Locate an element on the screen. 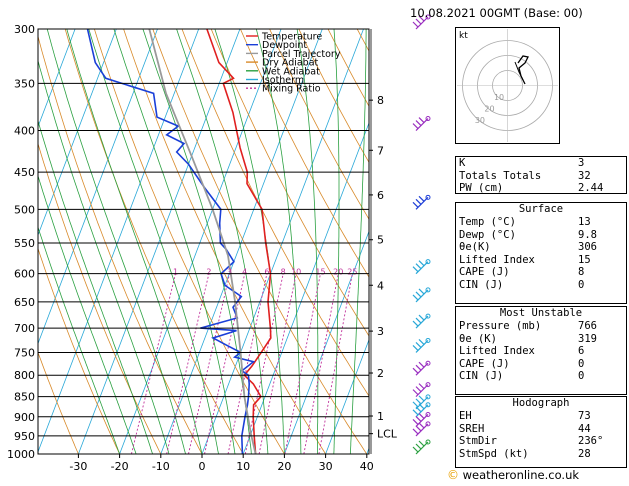 The width and height of the screenshot is (629, 486). mixing-ratio-label: 8 is located at coordinates (283, 272).